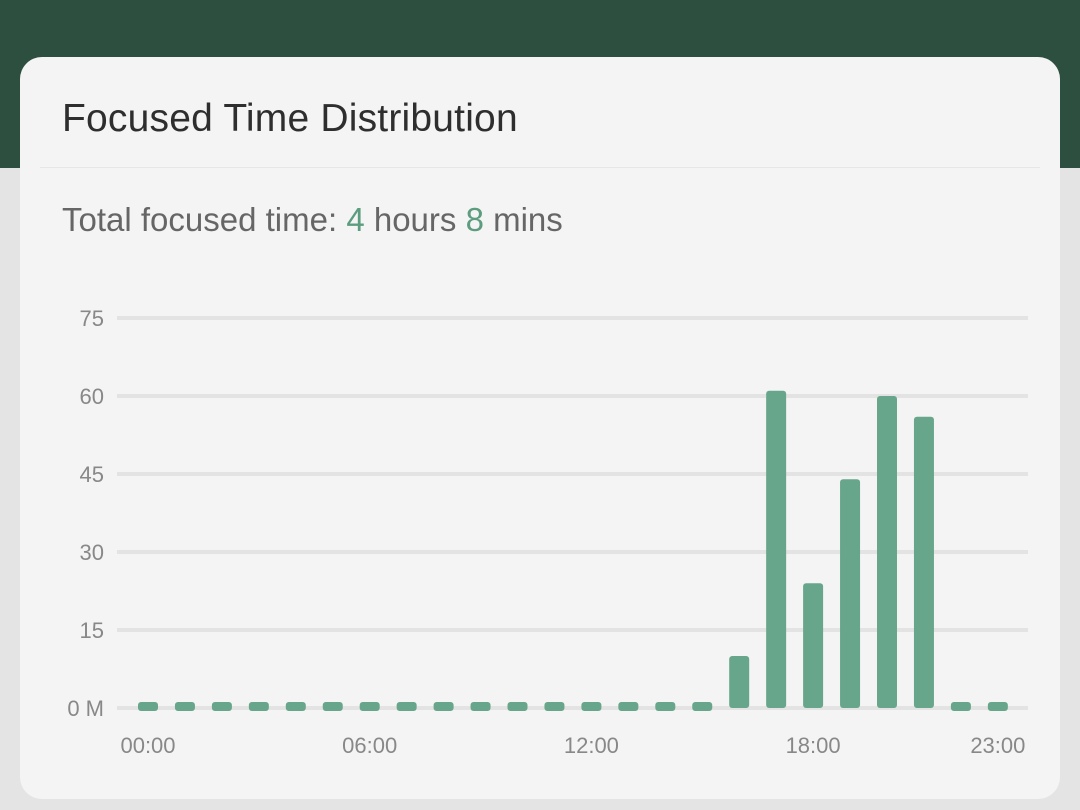 The image size is (1080, 810). I want to click on bar-21:00, so click(923, 562).